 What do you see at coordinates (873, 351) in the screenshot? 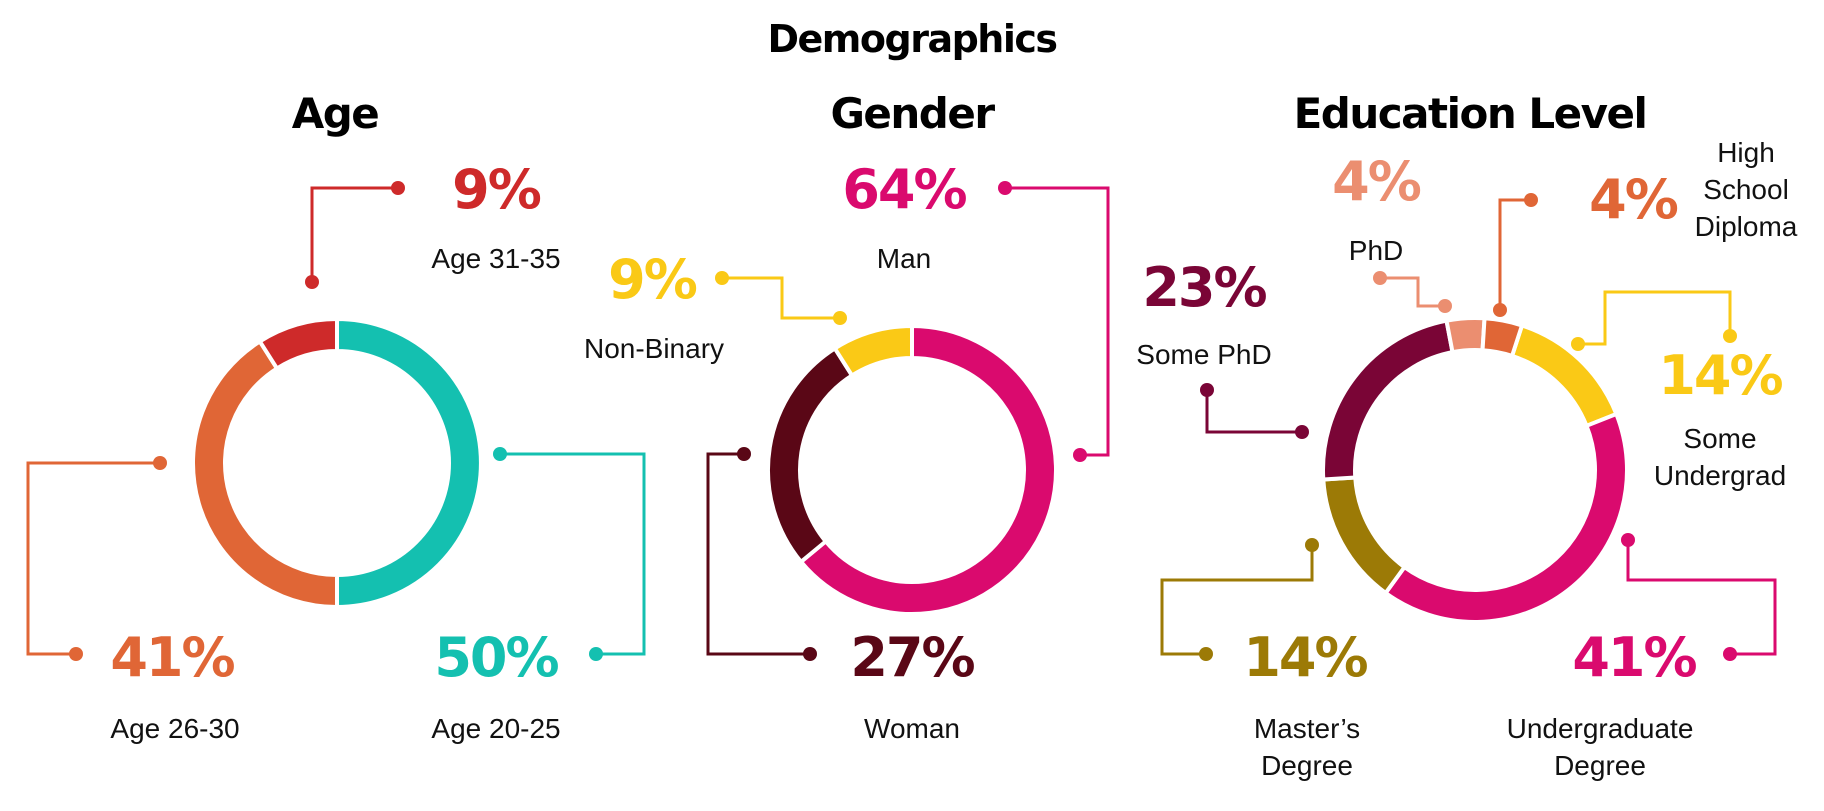
I see `gender-slice-non-binary` at bounding box center [873, 351].